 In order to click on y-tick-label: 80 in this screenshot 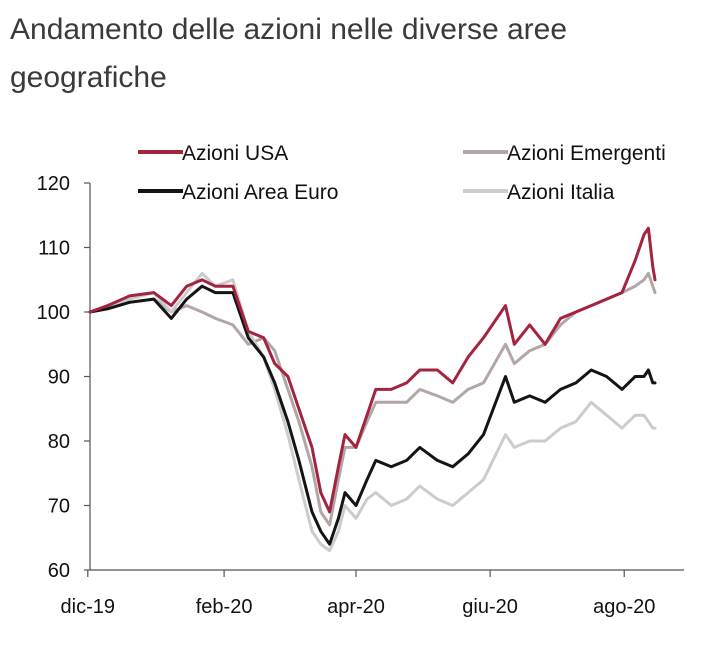, I will do `click(59, 442)`.